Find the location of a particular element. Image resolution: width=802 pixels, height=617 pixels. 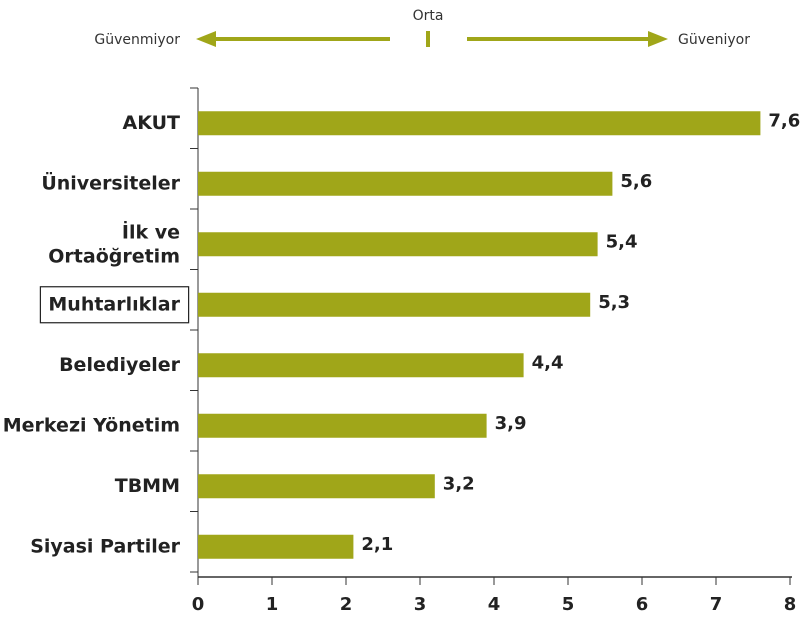

value-label: 5,3 is located at coordinates (614, 302).